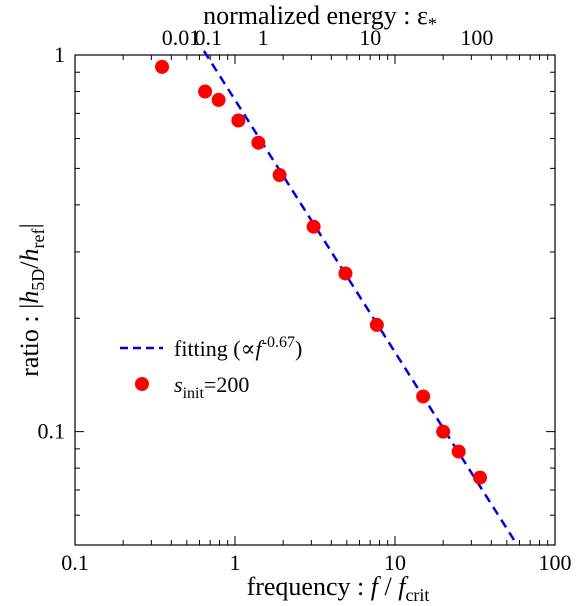 The width and height of the screenshot is (581, 606). Describe the element at coordinates (238, 347) in the screenshot. I see `legend-label-fitting: fitting (∝f-0.67)` at that location.